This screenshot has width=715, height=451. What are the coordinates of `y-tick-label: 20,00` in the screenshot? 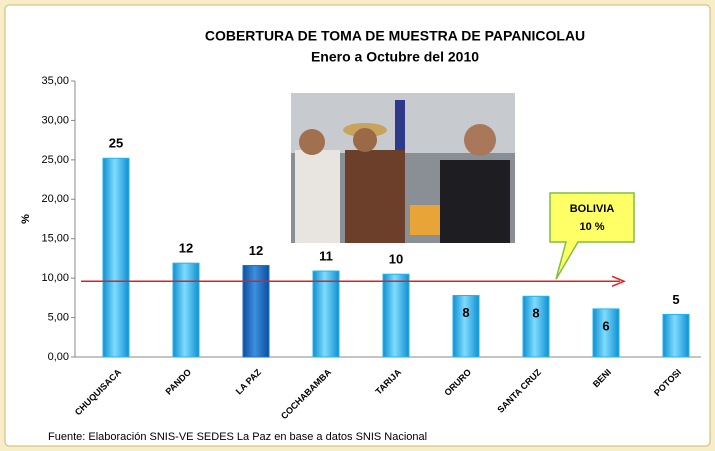 It's located at (55, 199).